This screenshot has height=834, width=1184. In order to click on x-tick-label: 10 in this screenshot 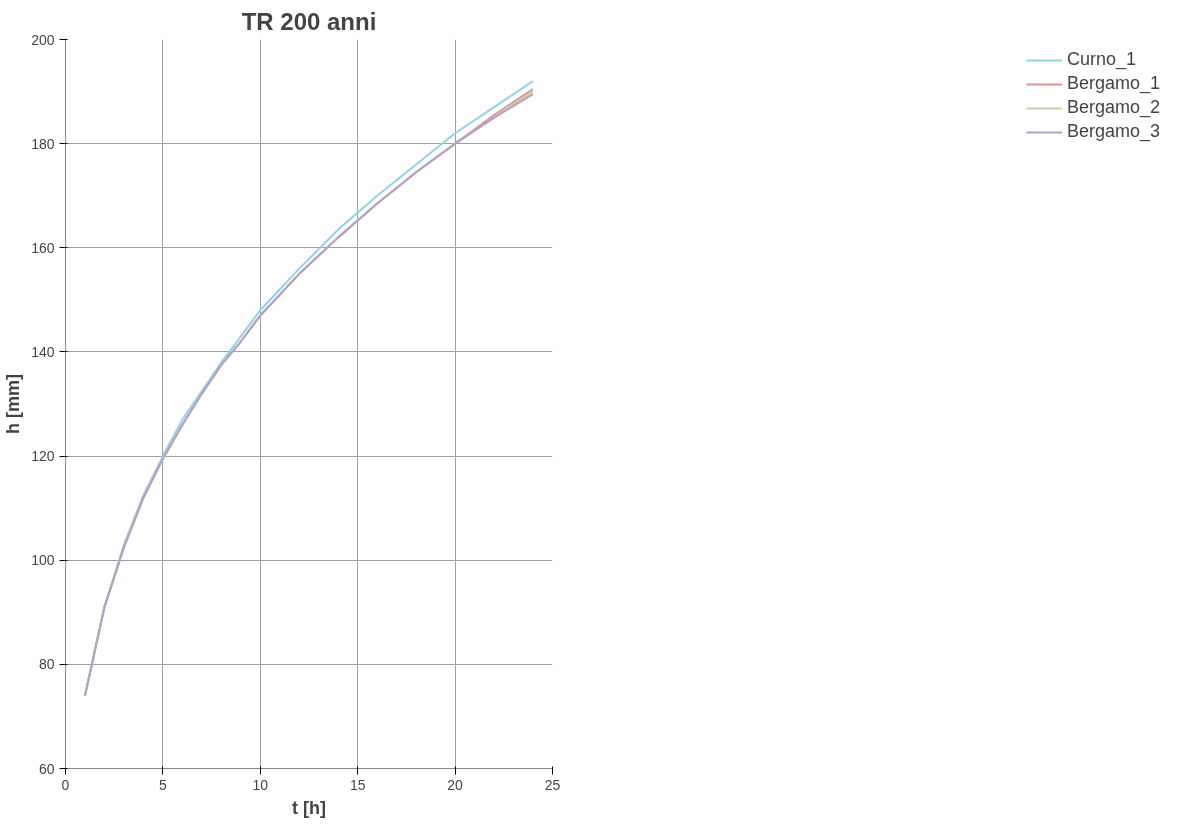, I will do `click(260, 784)`.